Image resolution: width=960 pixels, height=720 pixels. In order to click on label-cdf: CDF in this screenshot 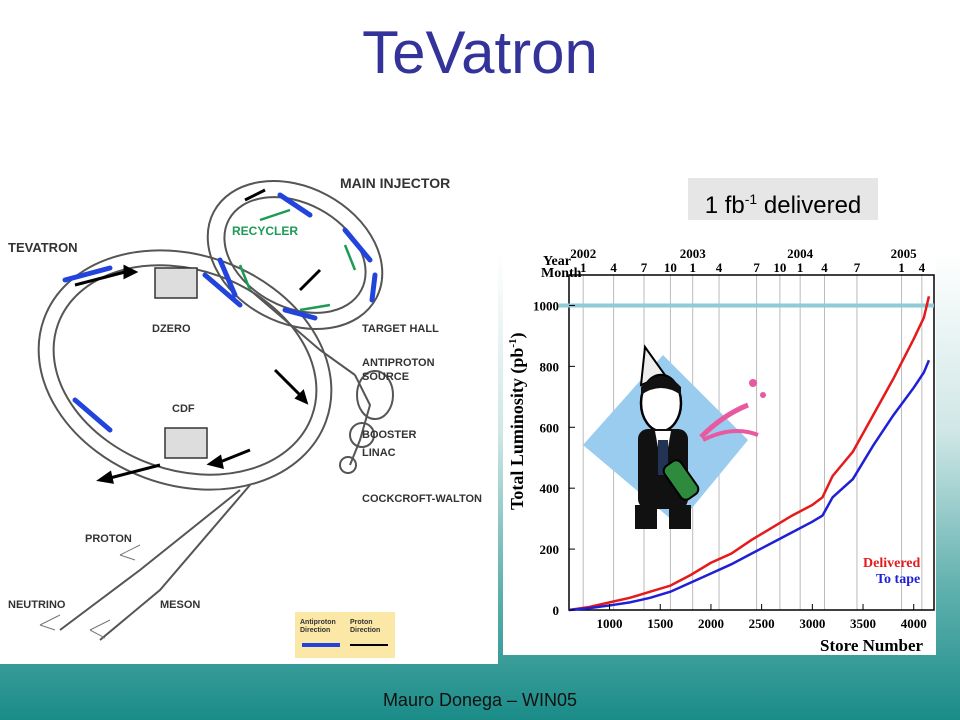, I will do `click(183, 409)`.